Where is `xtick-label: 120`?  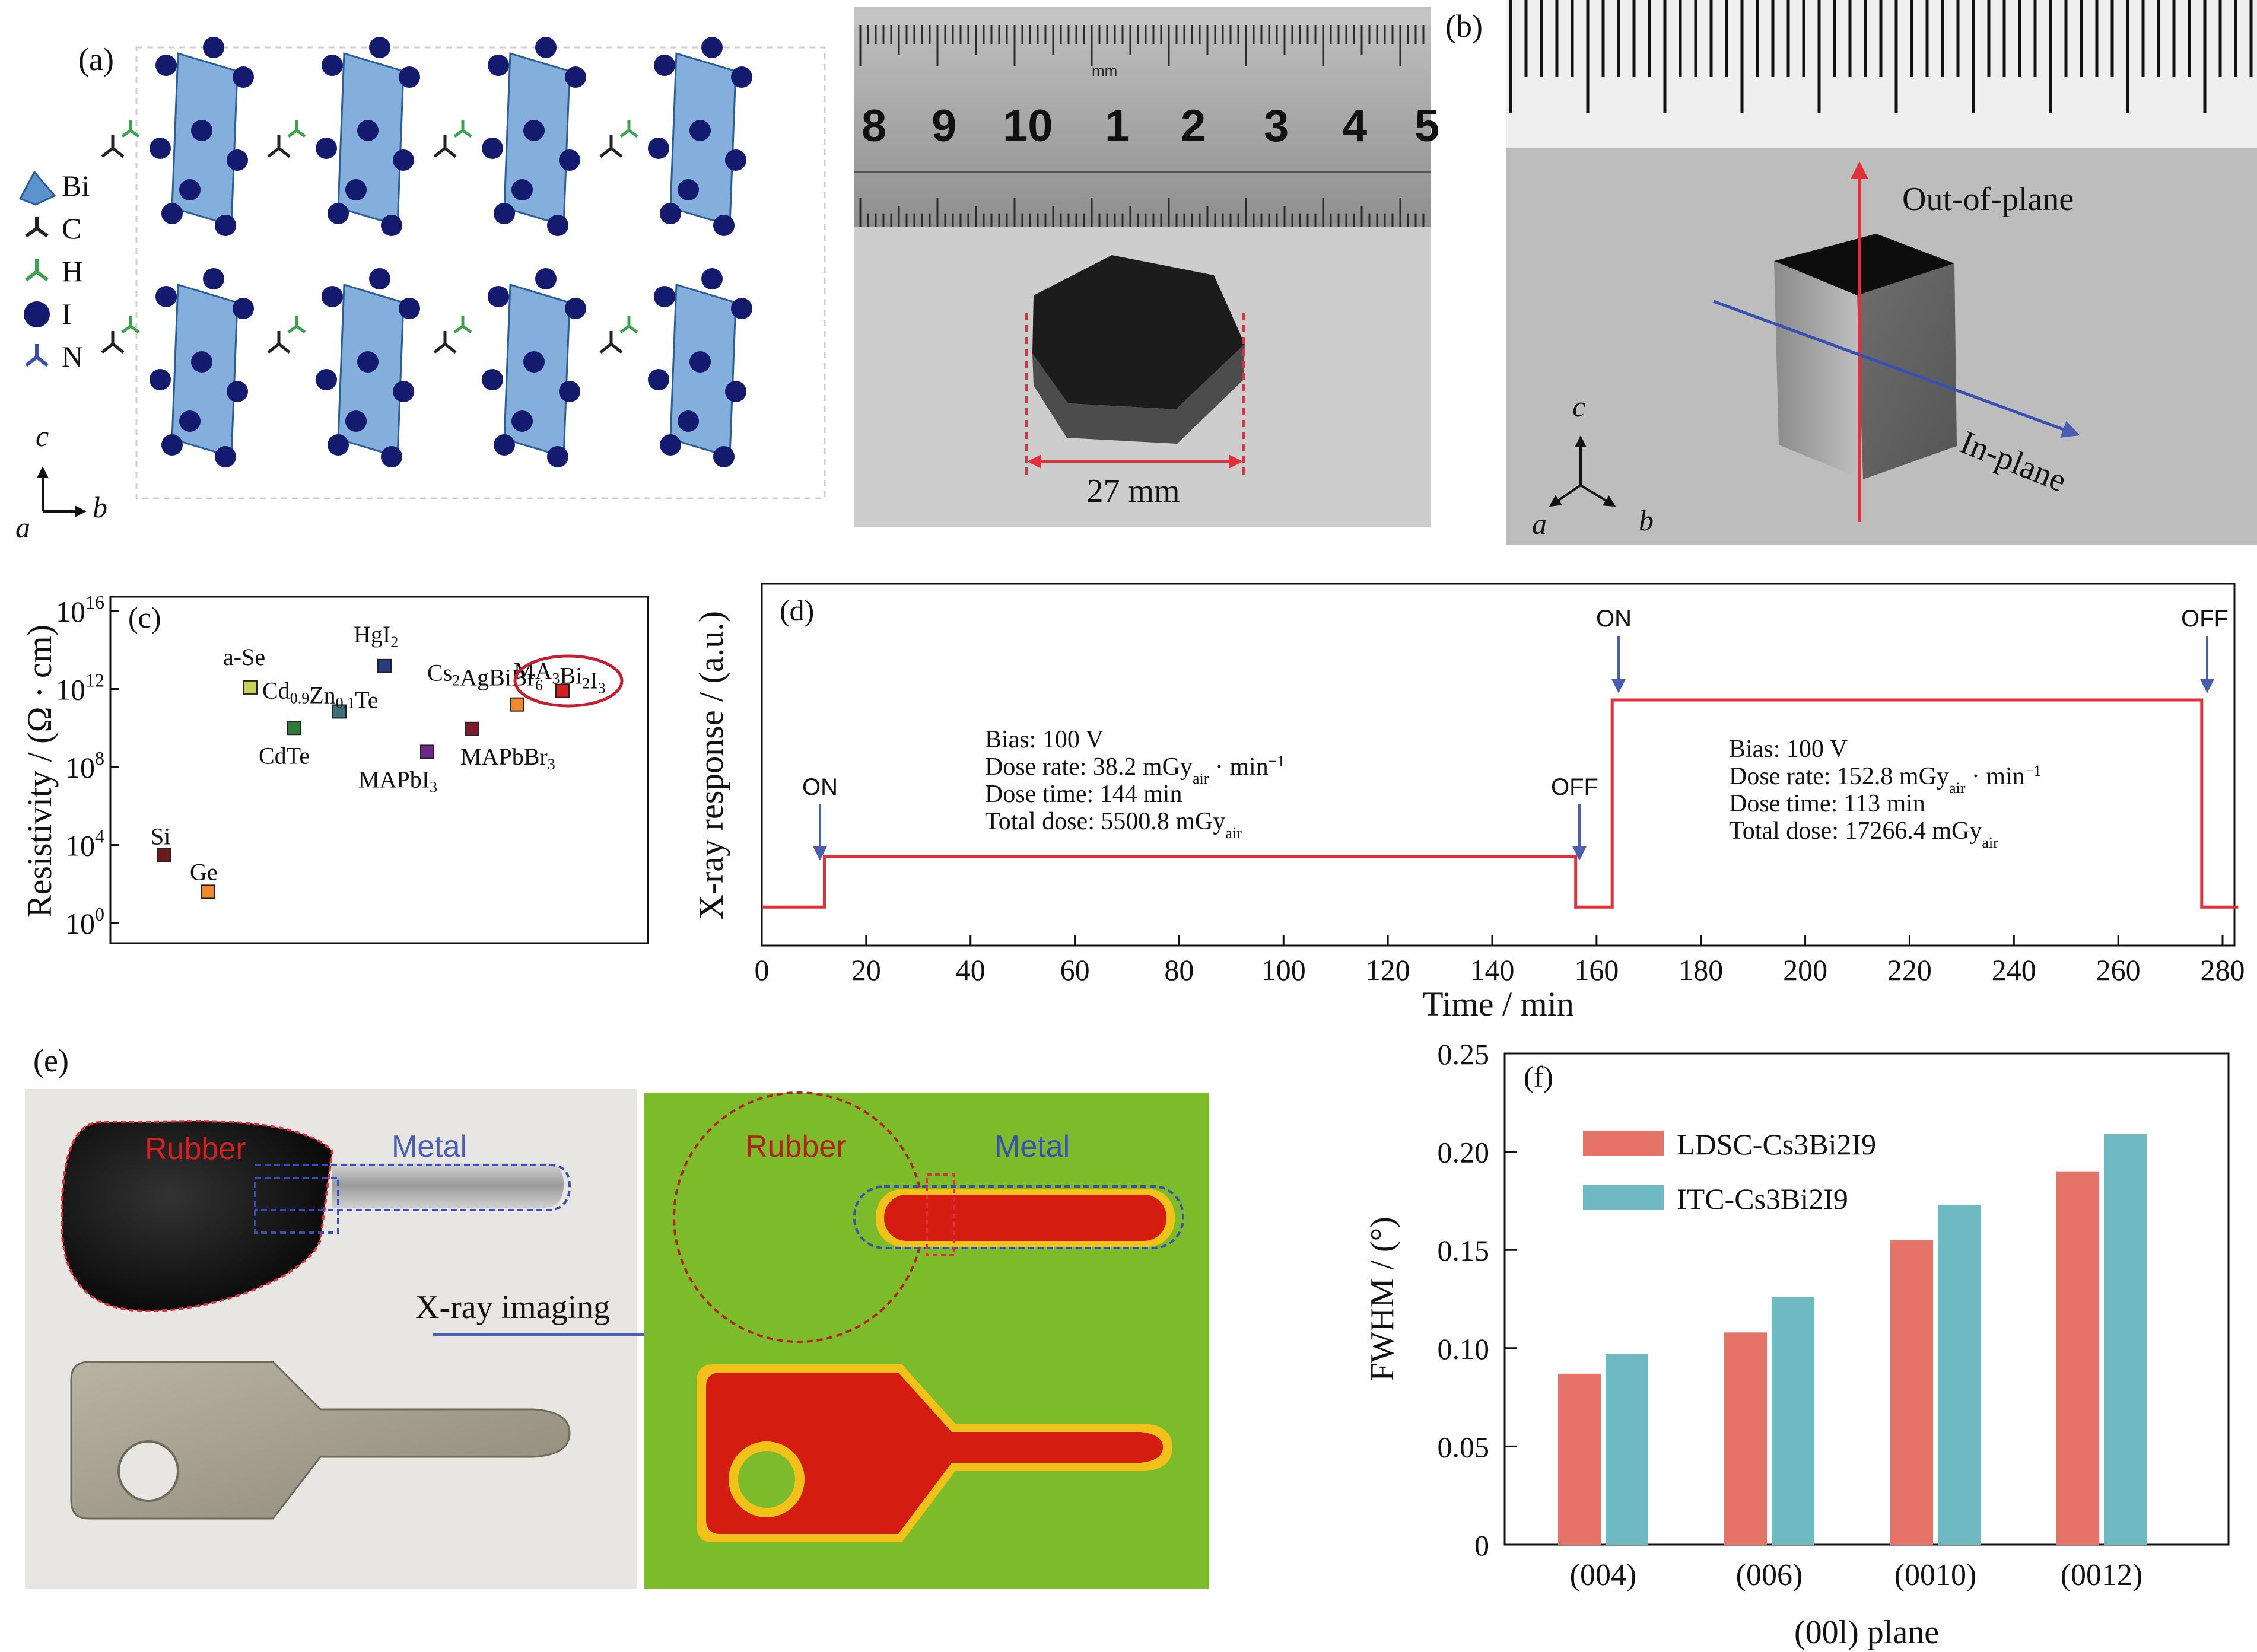
xtick-label: 120 is located at coordinates (1388, 969).